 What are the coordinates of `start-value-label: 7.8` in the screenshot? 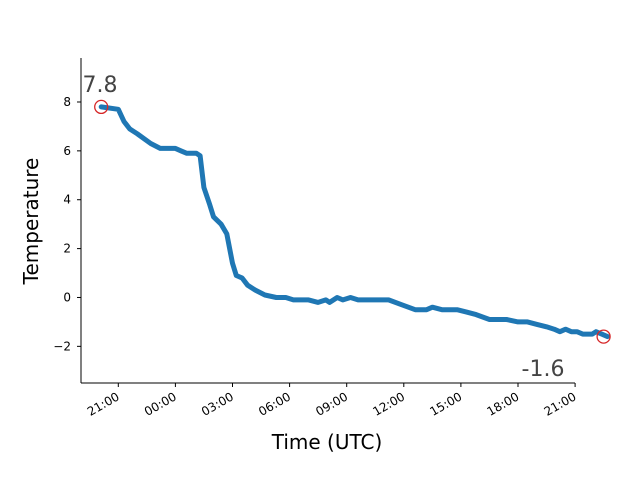 It's located at (100, 85).